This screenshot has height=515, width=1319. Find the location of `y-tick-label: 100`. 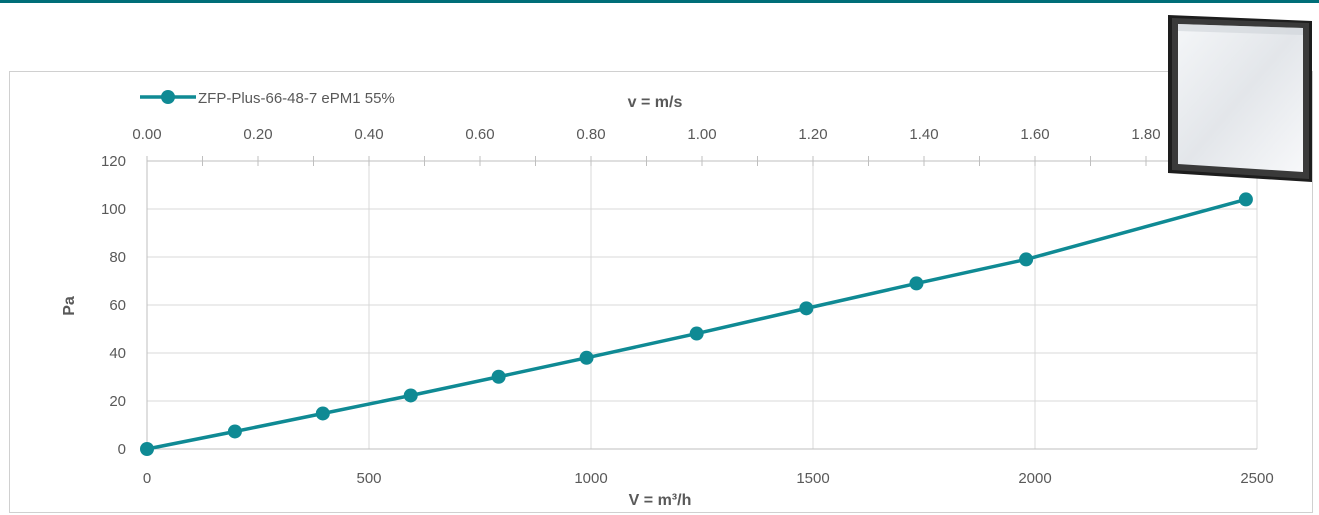

y-tick-label: 100 is located at coordinates (113, 209).